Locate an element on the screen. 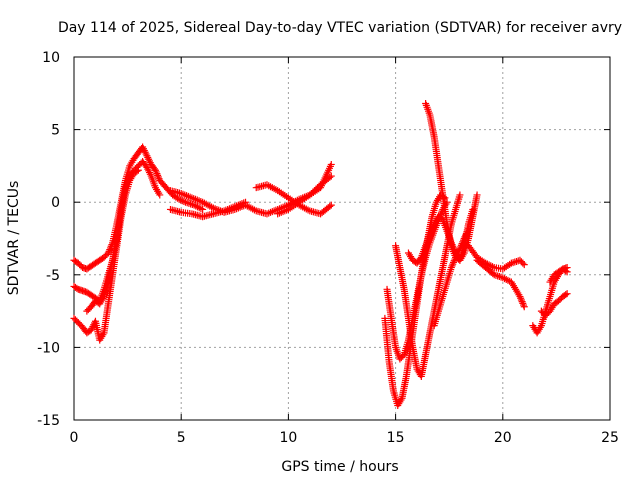 This screenshot has width=640, height=480. x-tick-label: 25 is located at coordinates (610, 438).